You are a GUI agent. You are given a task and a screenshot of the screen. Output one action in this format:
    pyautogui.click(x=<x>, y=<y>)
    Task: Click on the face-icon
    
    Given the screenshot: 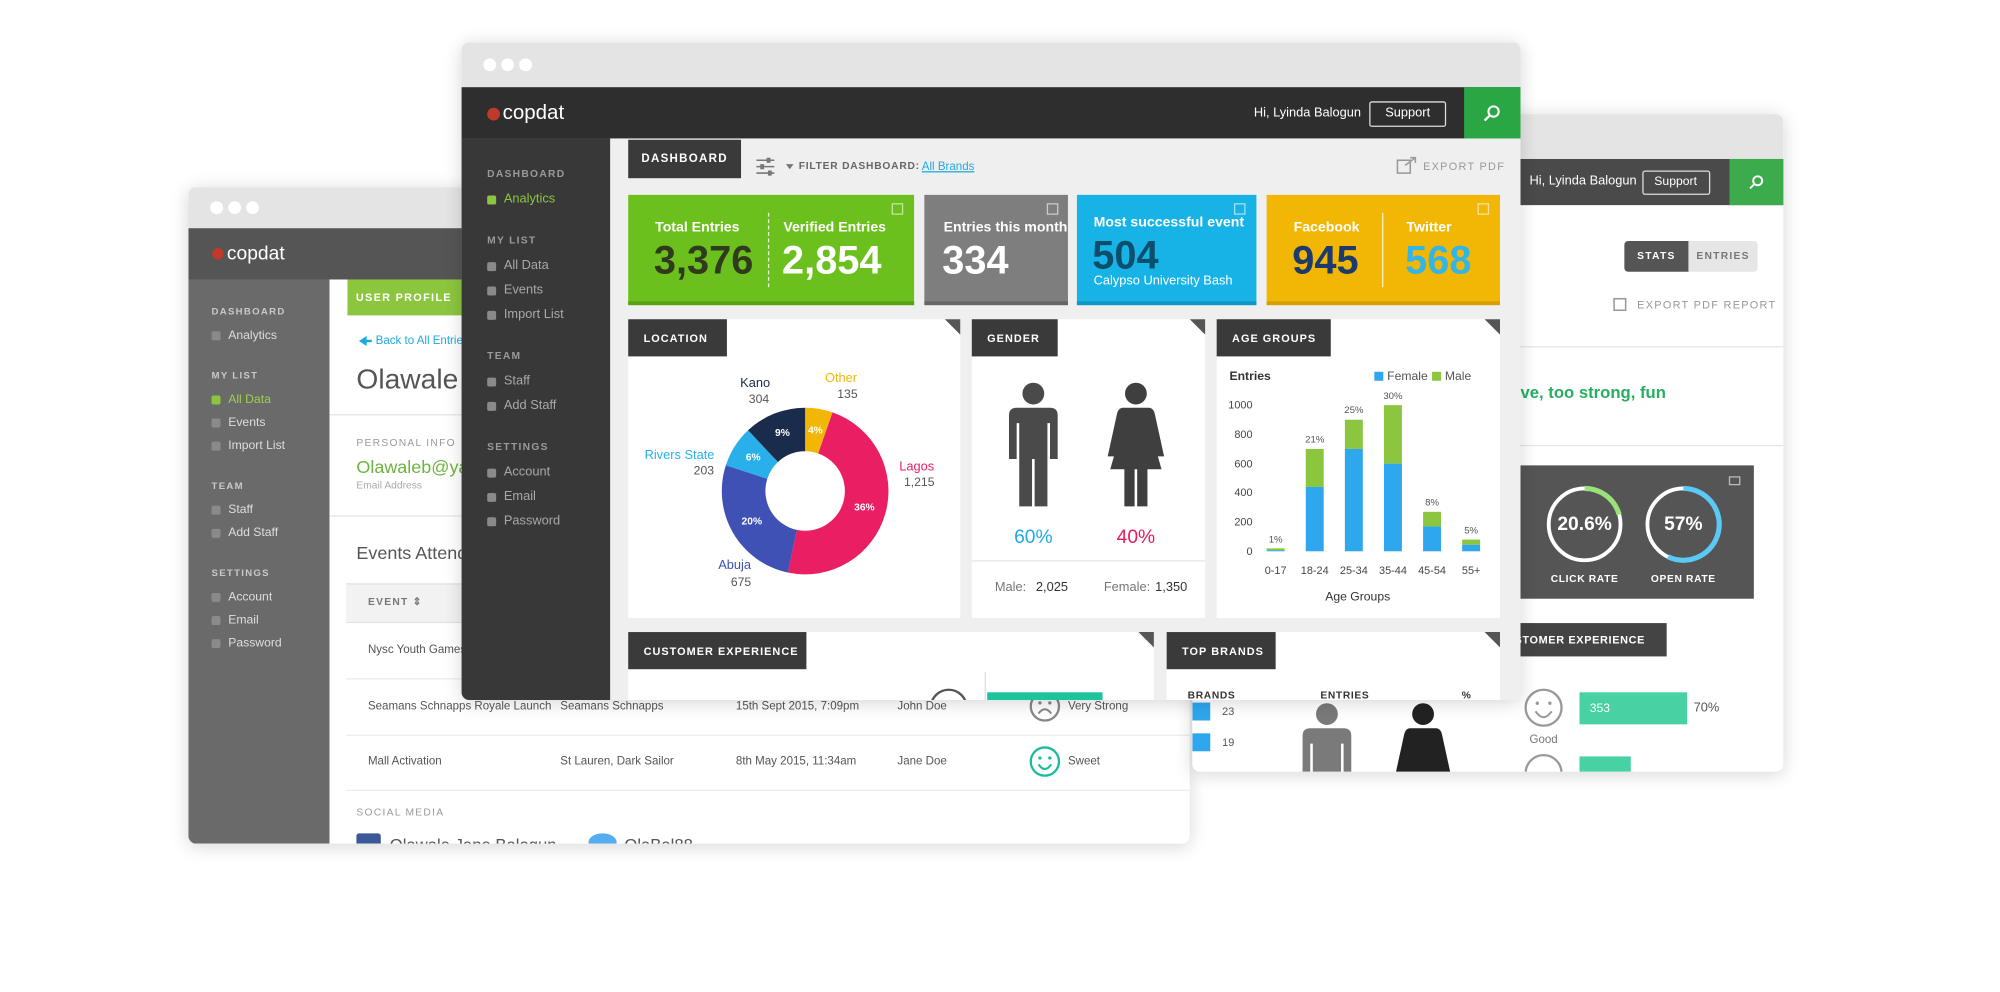 What is the action you would take?
    pyautogui.click(x=1045, y=761)
    